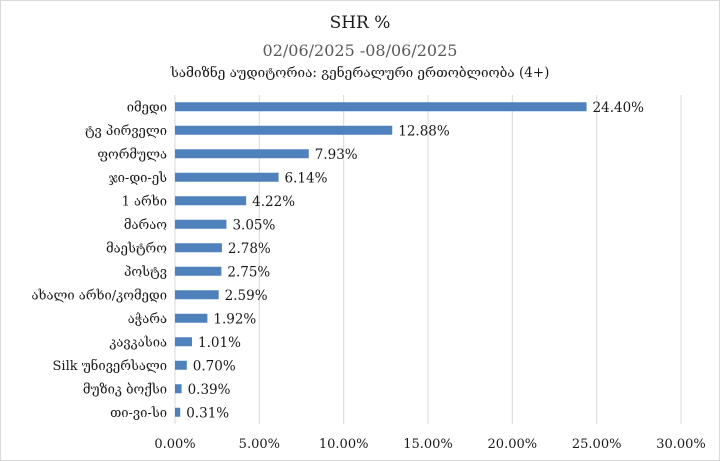  I want to click on category-label: პოსტვ, so click(145, 272).